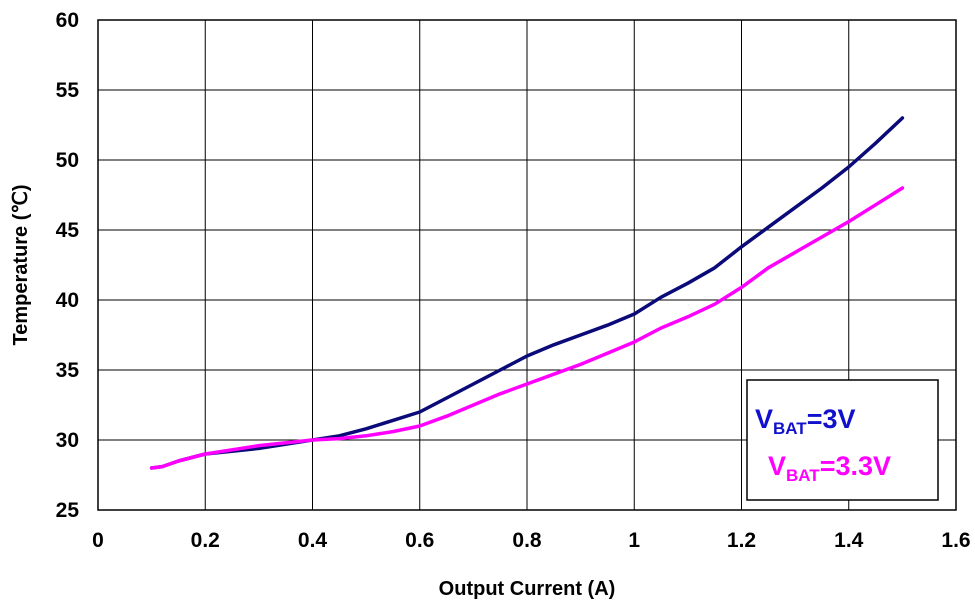 Image resolution: width=975 pixels, height=607 pixels. Describe the element at coordinates (313, 540) in the screenshot. I see `x-tick-label: 0.4` at that location.